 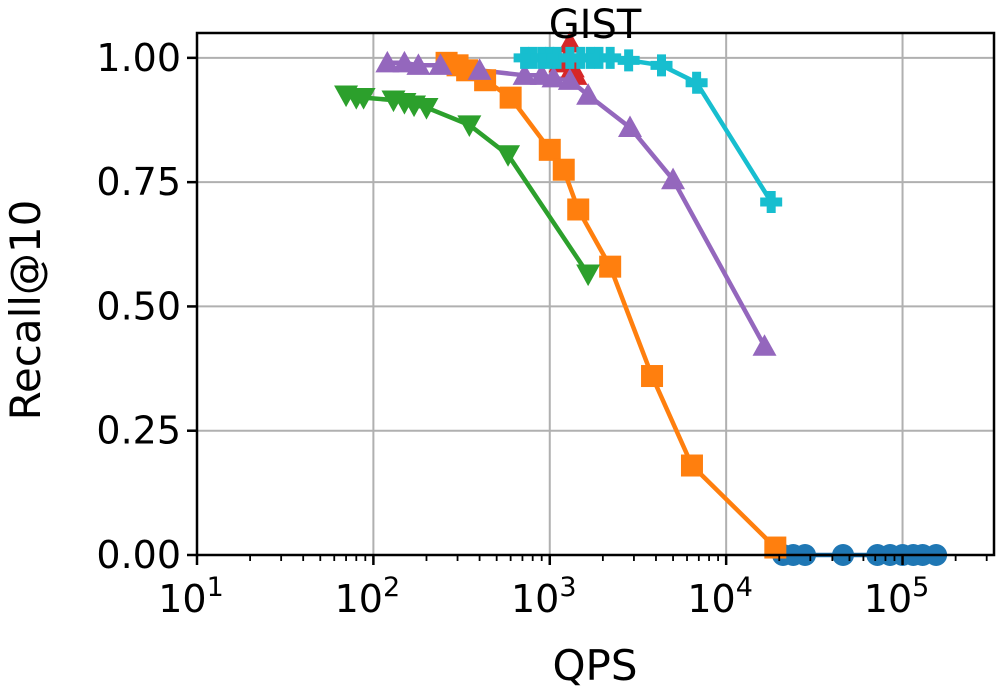 What do you see at coordinates (648, 130) in the screenshot?
I see `series-markers-cyan-plus` at bounding box center [648, 130].